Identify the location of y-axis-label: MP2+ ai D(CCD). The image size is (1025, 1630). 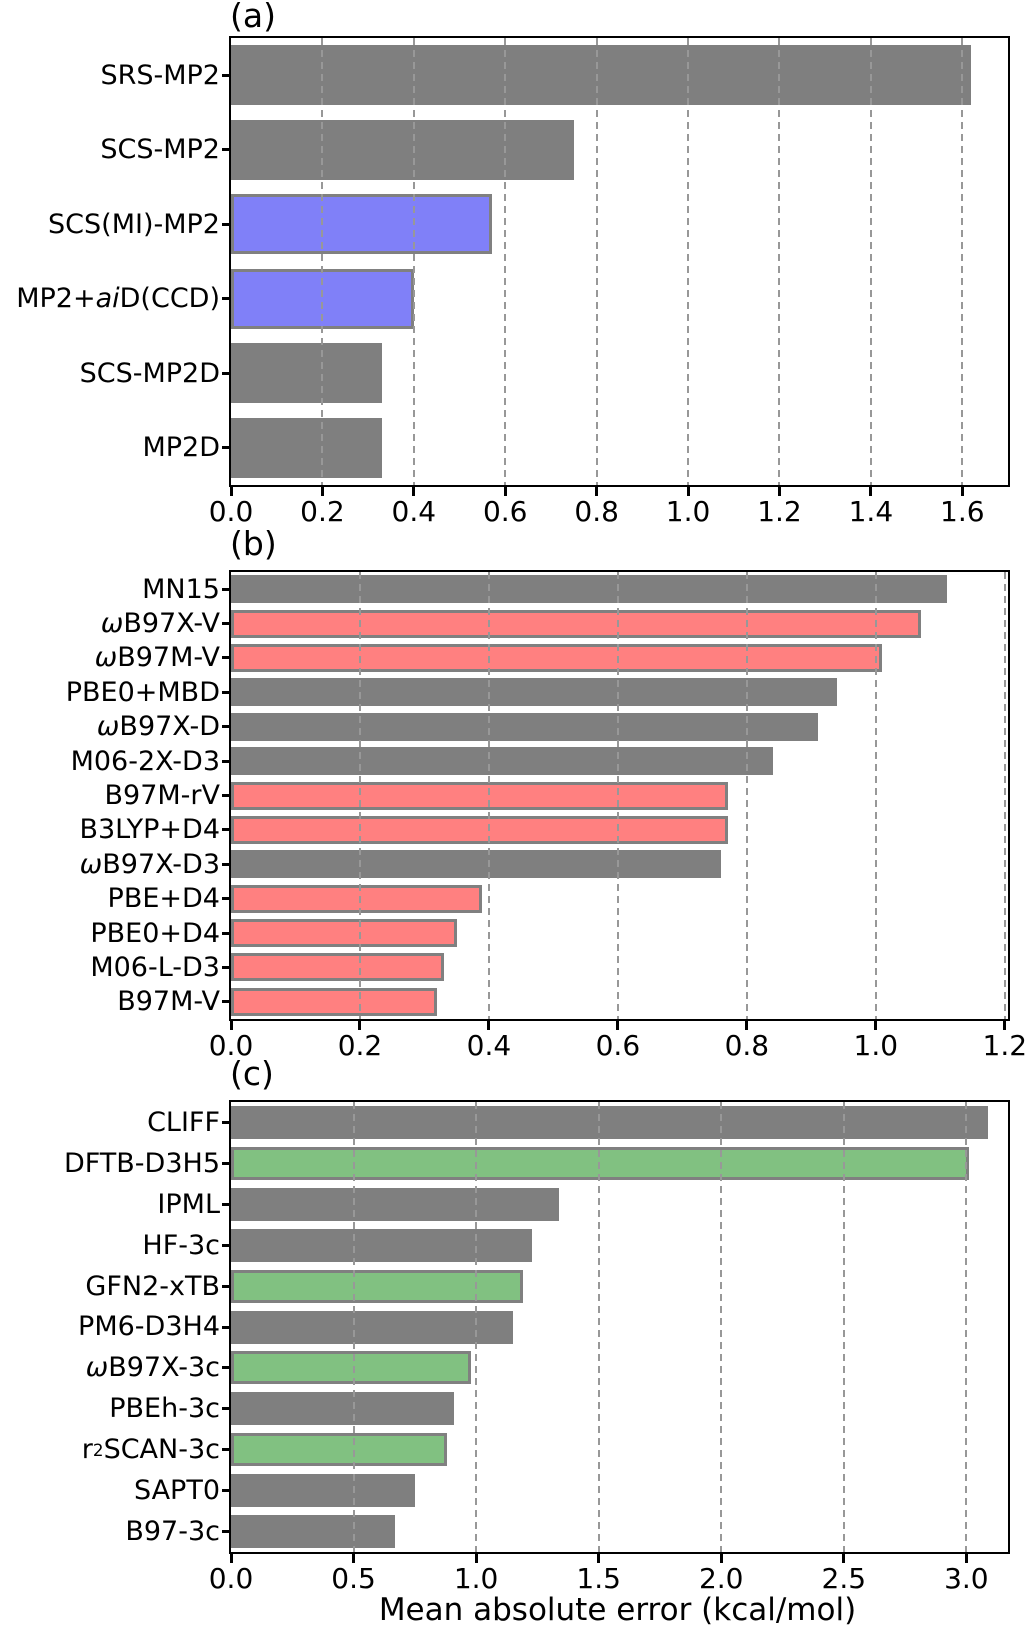
(118, 299).